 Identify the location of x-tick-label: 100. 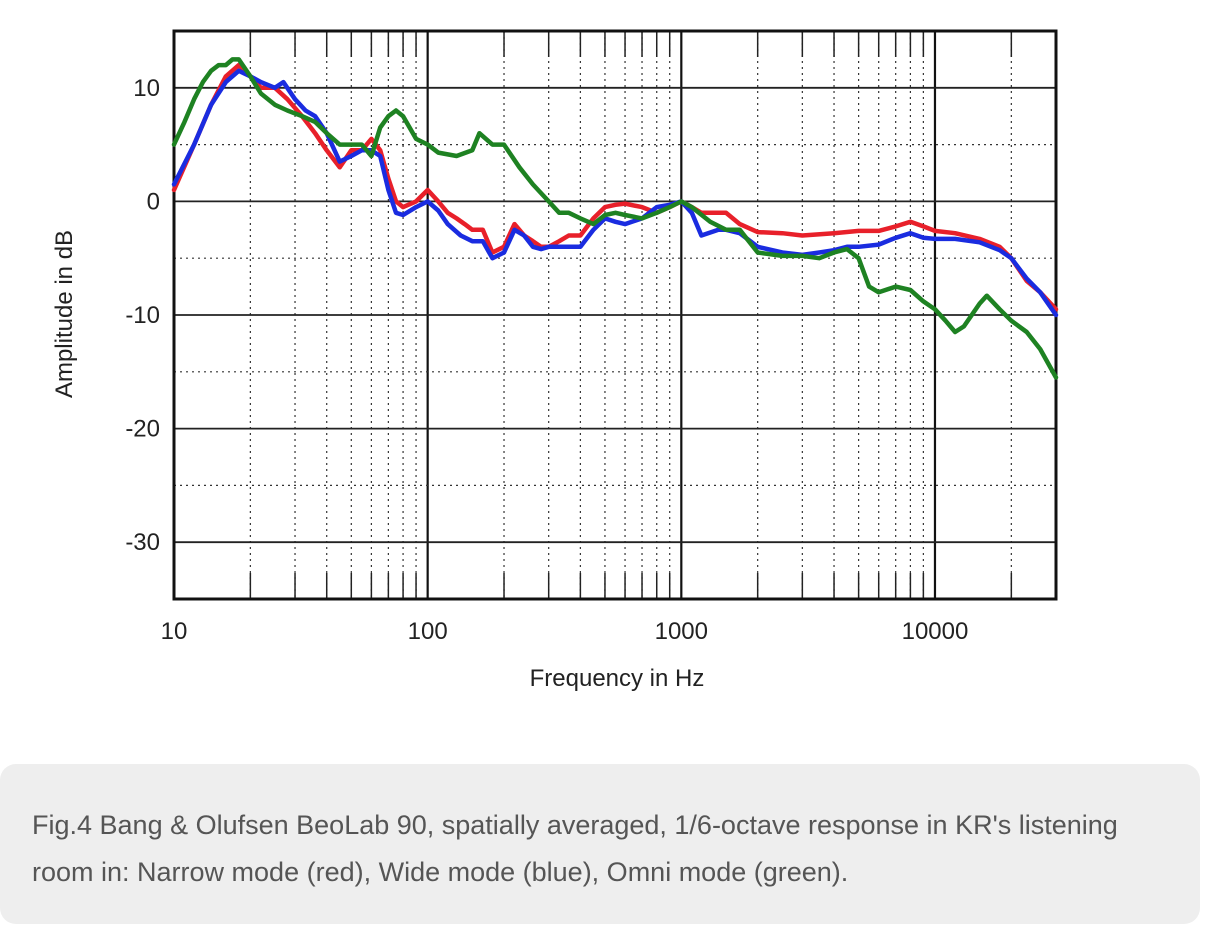
(428, 631).